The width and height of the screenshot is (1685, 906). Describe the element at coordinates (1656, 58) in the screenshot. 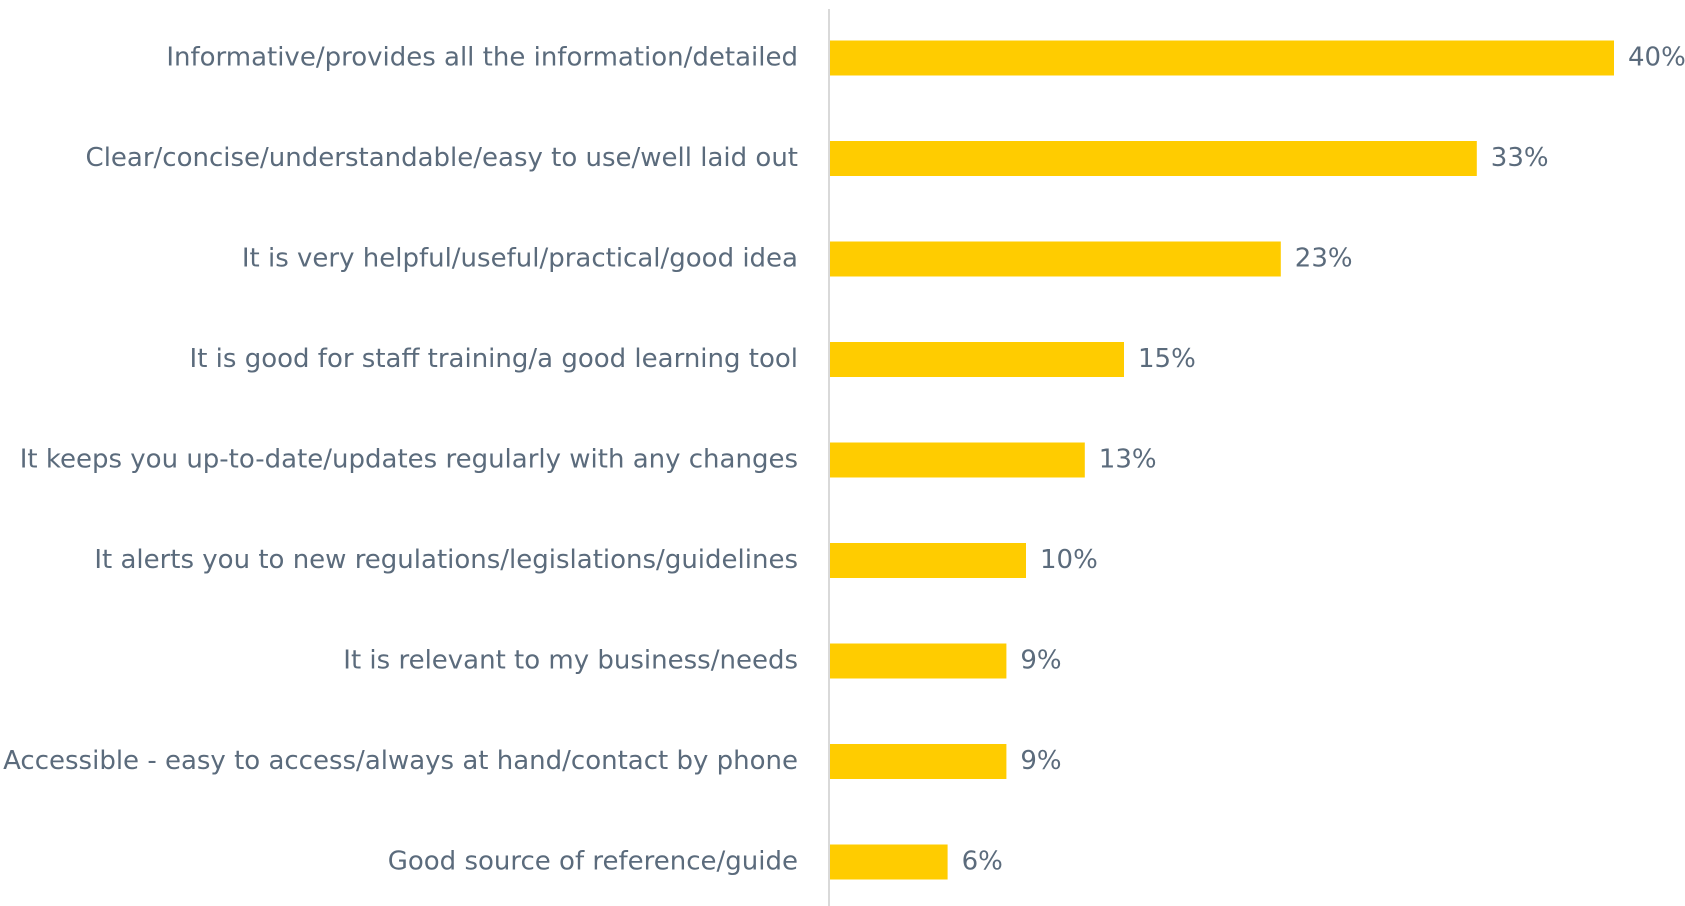

I see `data-label: 40%` at that location.